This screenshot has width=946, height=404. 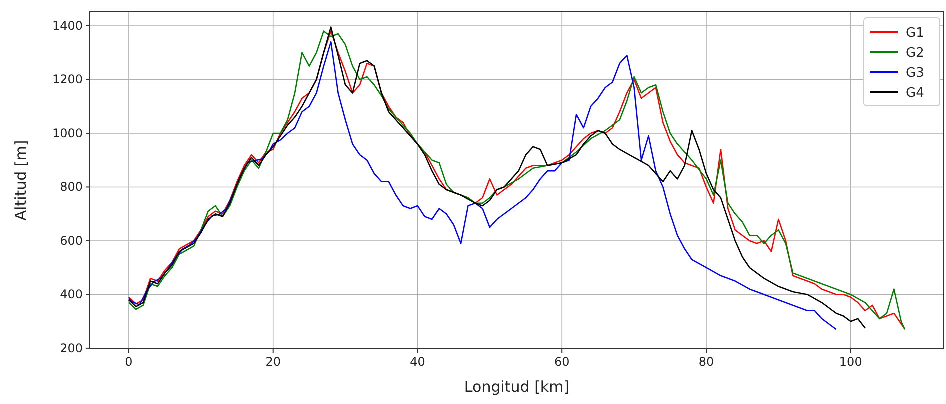 I want to click on x-axis-title: Longitud [km], so click(x=517, y=387).